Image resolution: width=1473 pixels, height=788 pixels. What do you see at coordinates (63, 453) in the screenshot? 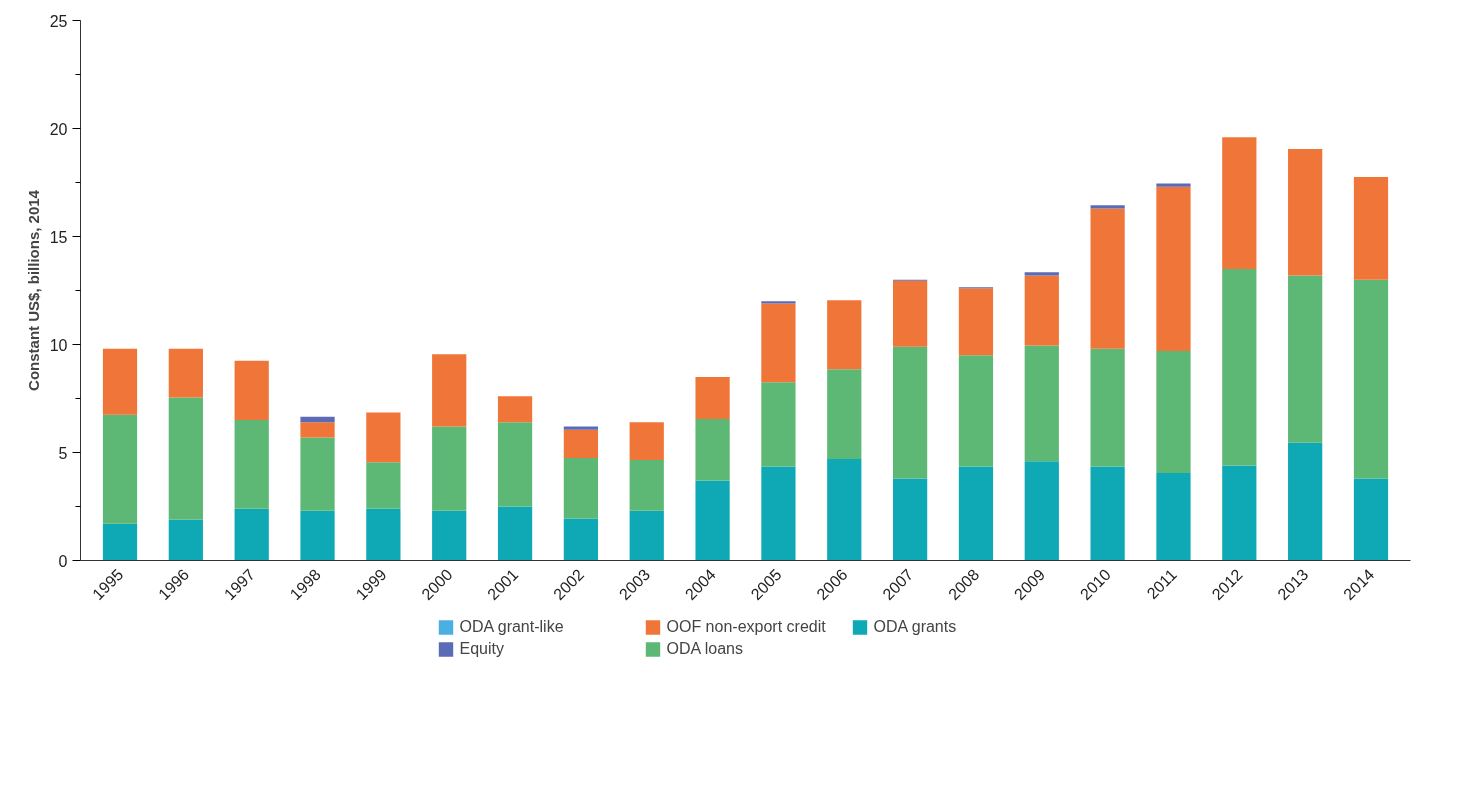
I see `y-tick-label: 5` at bounding box center [63, 453].